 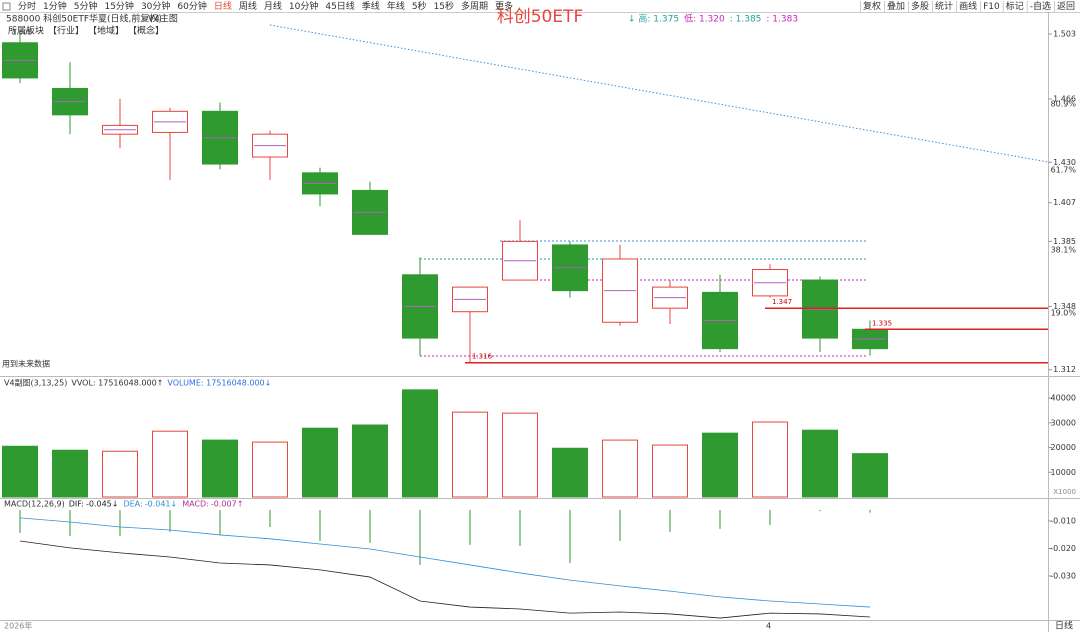 What do you see at coordinates (1064, 249) in the screenshot?
I see `fib-label: 38.1%` at bounding box center [1064, 249].